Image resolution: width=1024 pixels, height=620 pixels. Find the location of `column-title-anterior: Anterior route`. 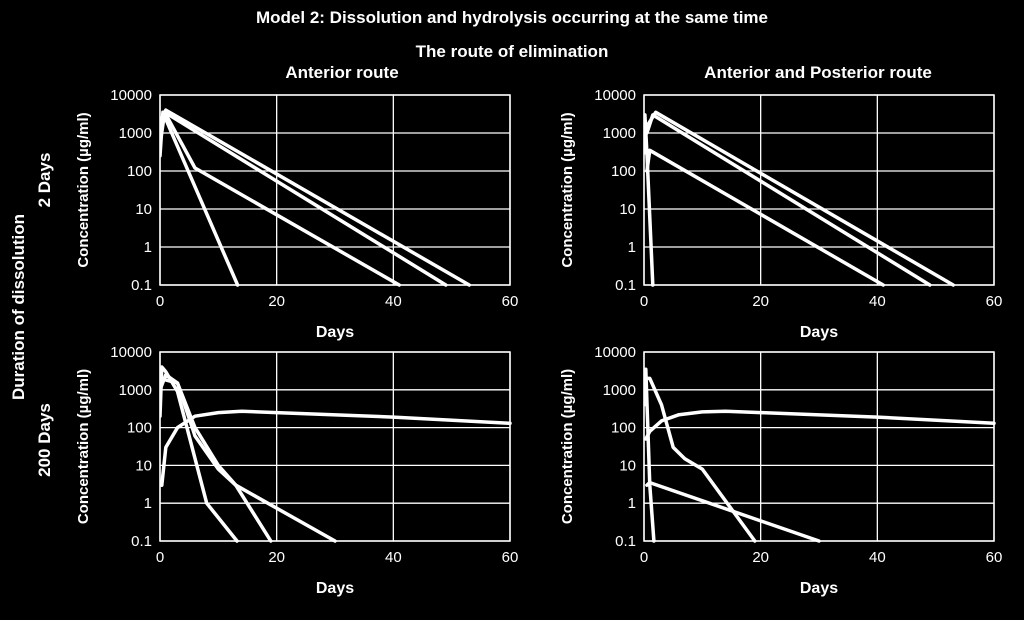

column-title-anterior: Anterior route is located at coordinates (342, 72).